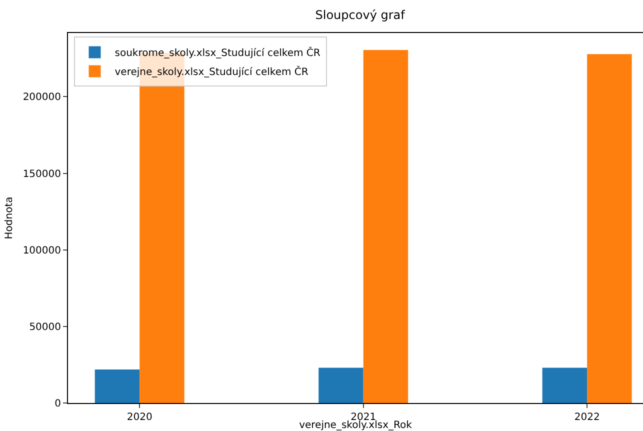  What do you see at coordinates (360, 15) in the screenshot?
I see `chart-title: Sloupcový graf` at bounding box center [360, 15].